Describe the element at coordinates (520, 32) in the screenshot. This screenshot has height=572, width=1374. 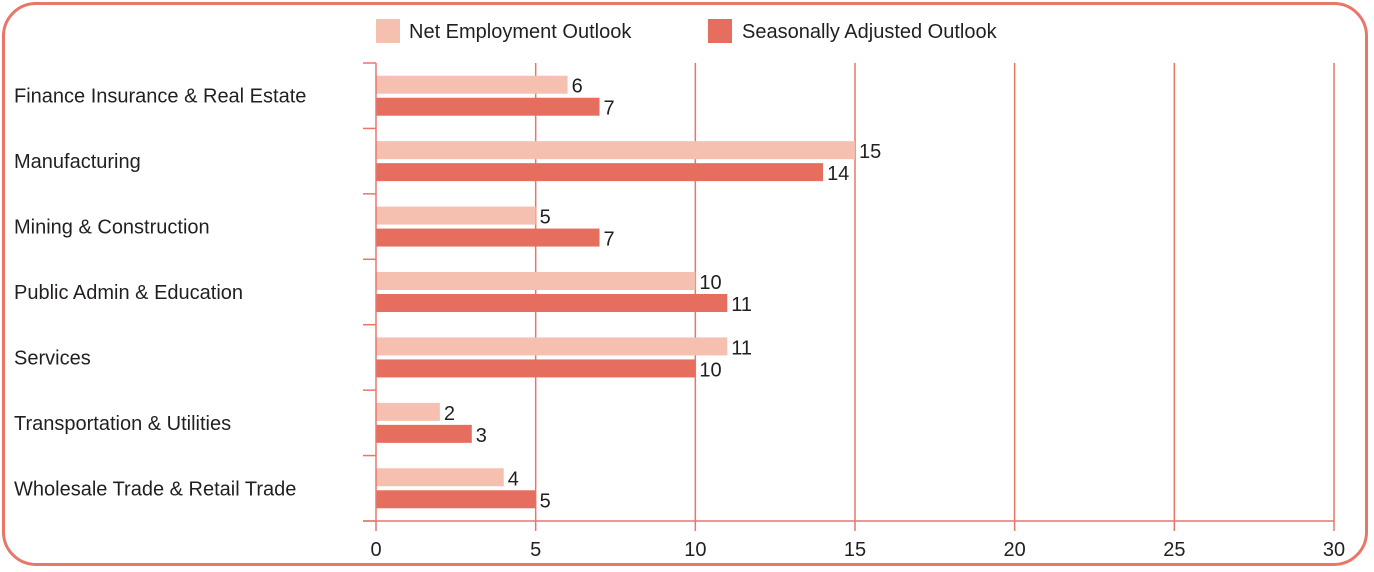
I see `legend-label-net: Net Employment Outlook` at that location.